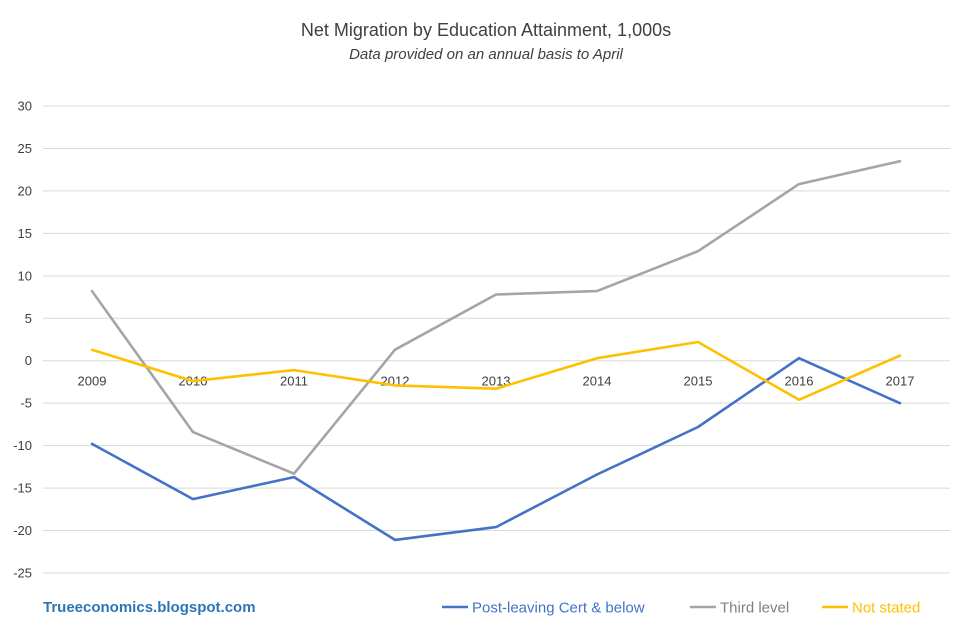 Image resolution: width=973 pixels, height=638 pixels. What do you see at coordinates (22, 573) in the screenshot?
I see `y-tick-label: -25` at bounding box center [22, 573].